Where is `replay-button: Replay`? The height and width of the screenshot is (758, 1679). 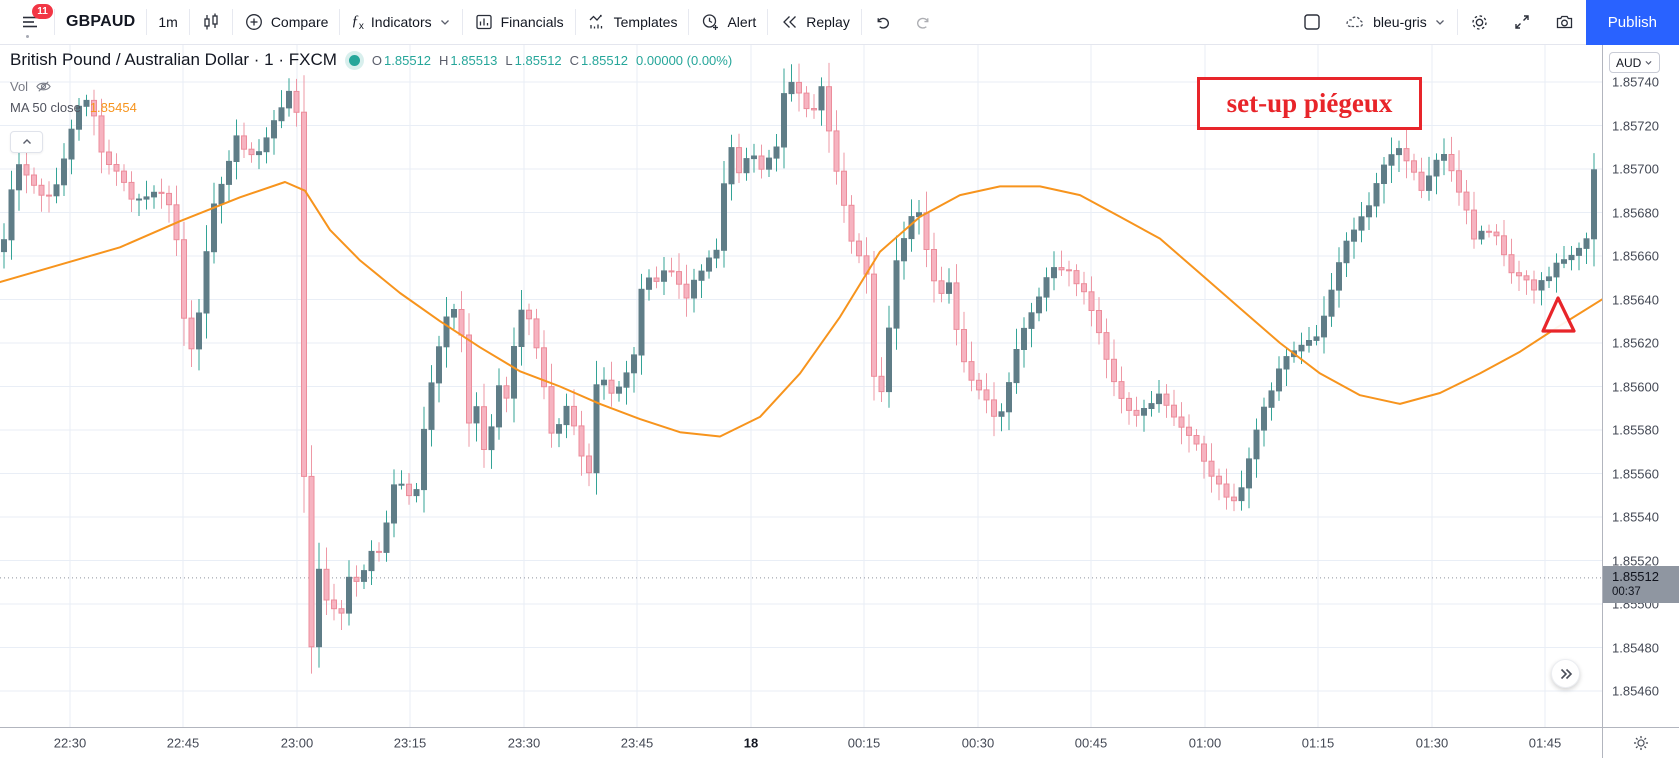 replay-button: Replay is located at coordinates (814, 22).